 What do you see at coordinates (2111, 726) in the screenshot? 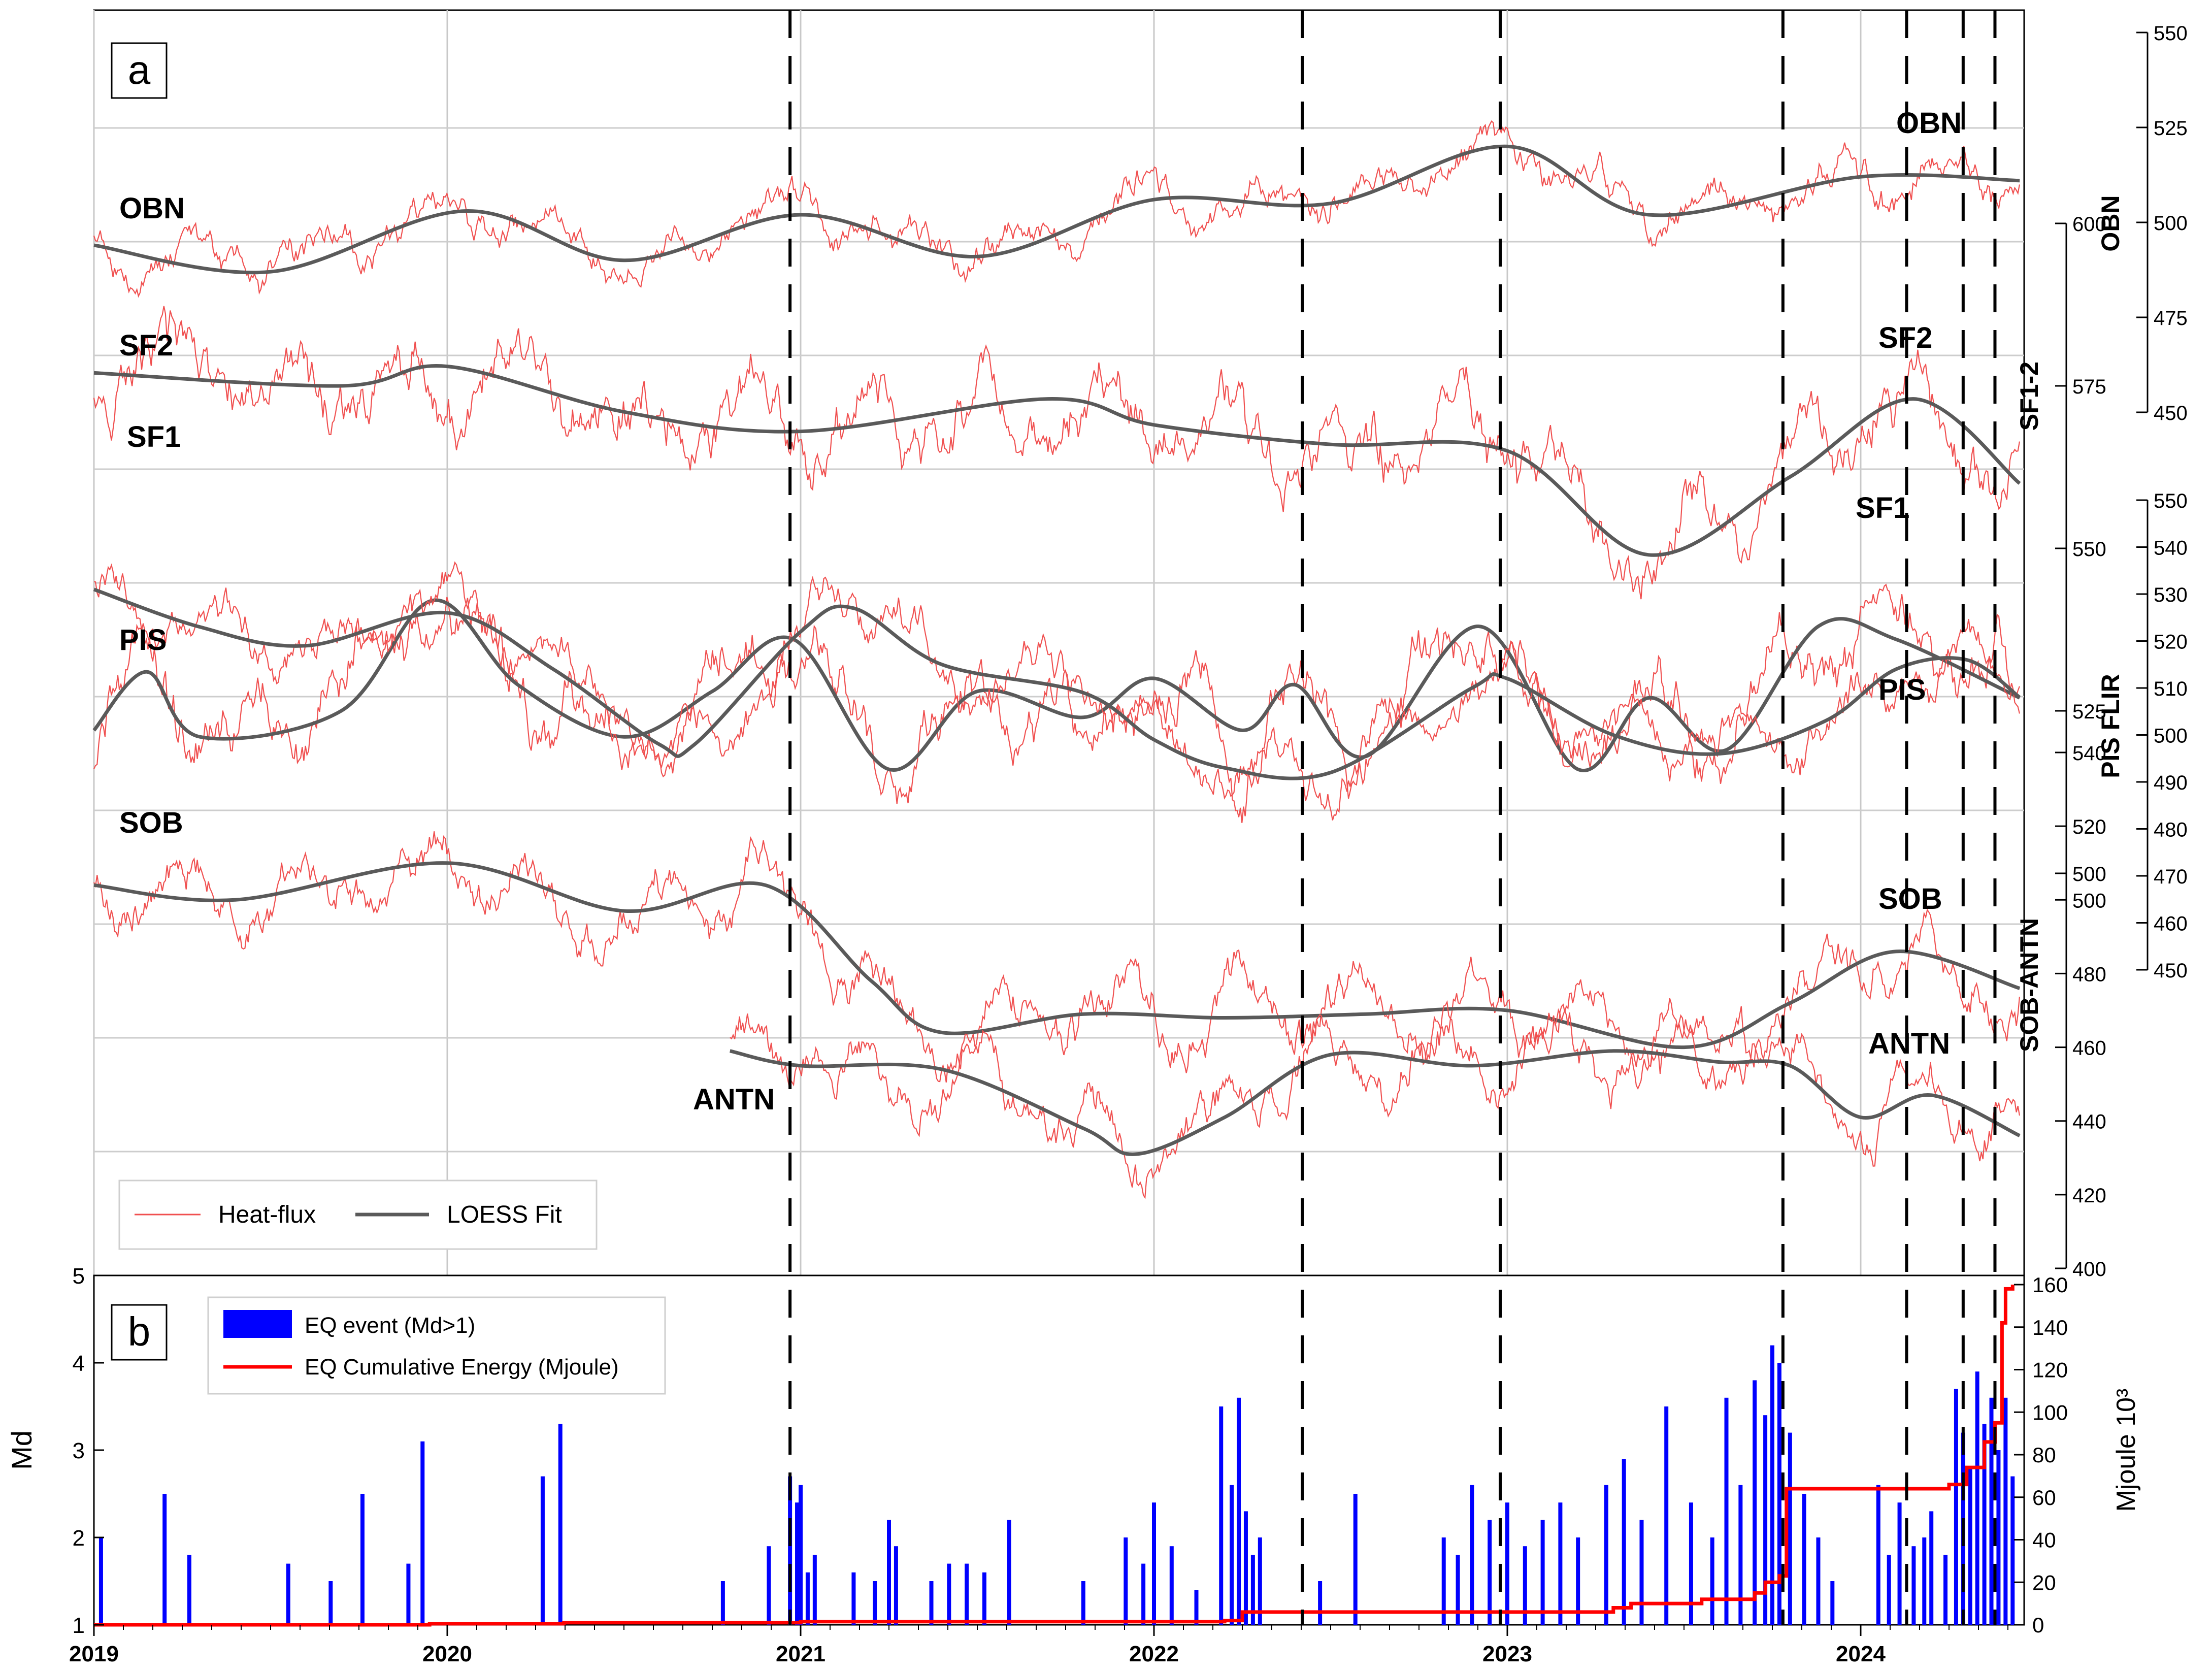
I see `axis-title-pis flir: PIS FLIR` at bounding box center [2111, 726].